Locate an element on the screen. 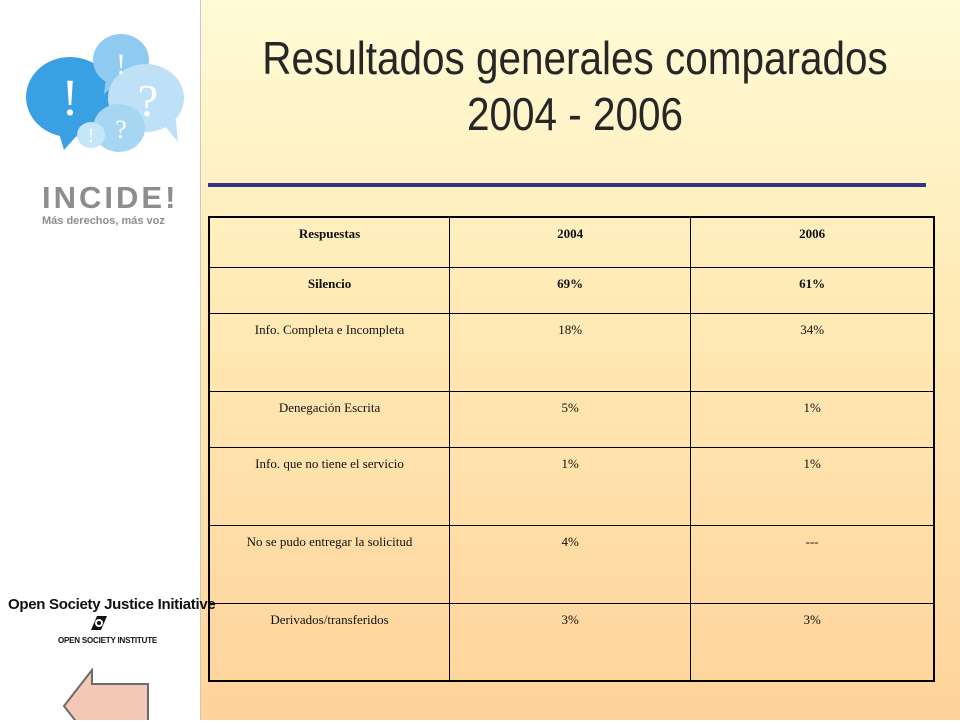 The image size is (960, 725). back-button is located at coordinates (107, 696).